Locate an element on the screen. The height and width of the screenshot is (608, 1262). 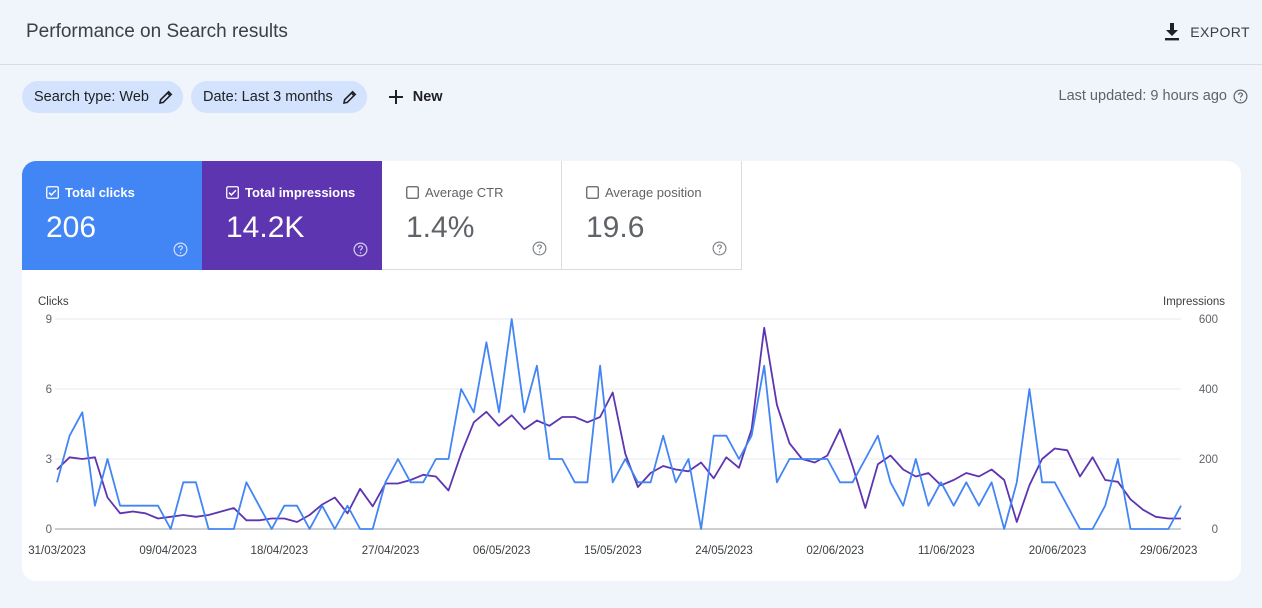
right-axis-title: Impressions is located at coordinates (1194, 302).